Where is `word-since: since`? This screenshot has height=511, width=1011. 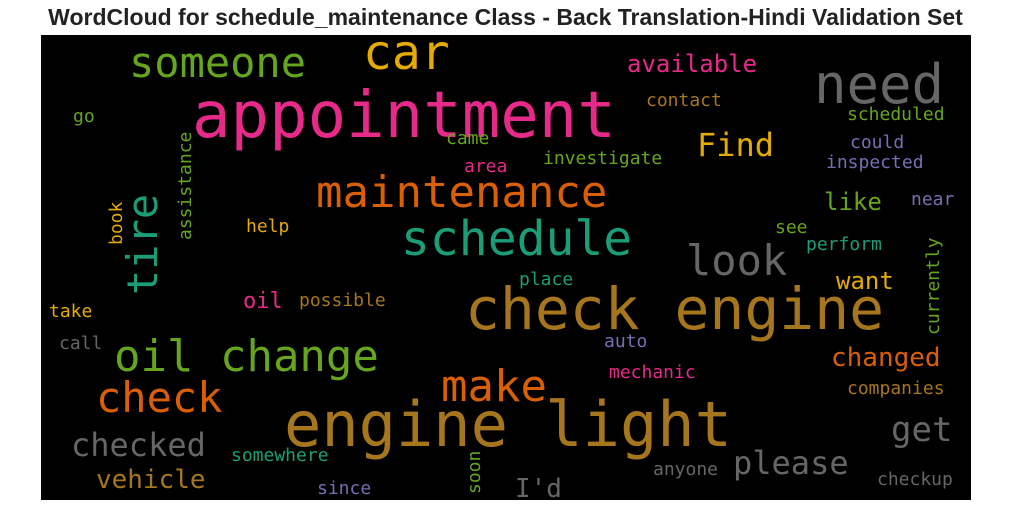 word-since: since is located at coordinates (344, 488).